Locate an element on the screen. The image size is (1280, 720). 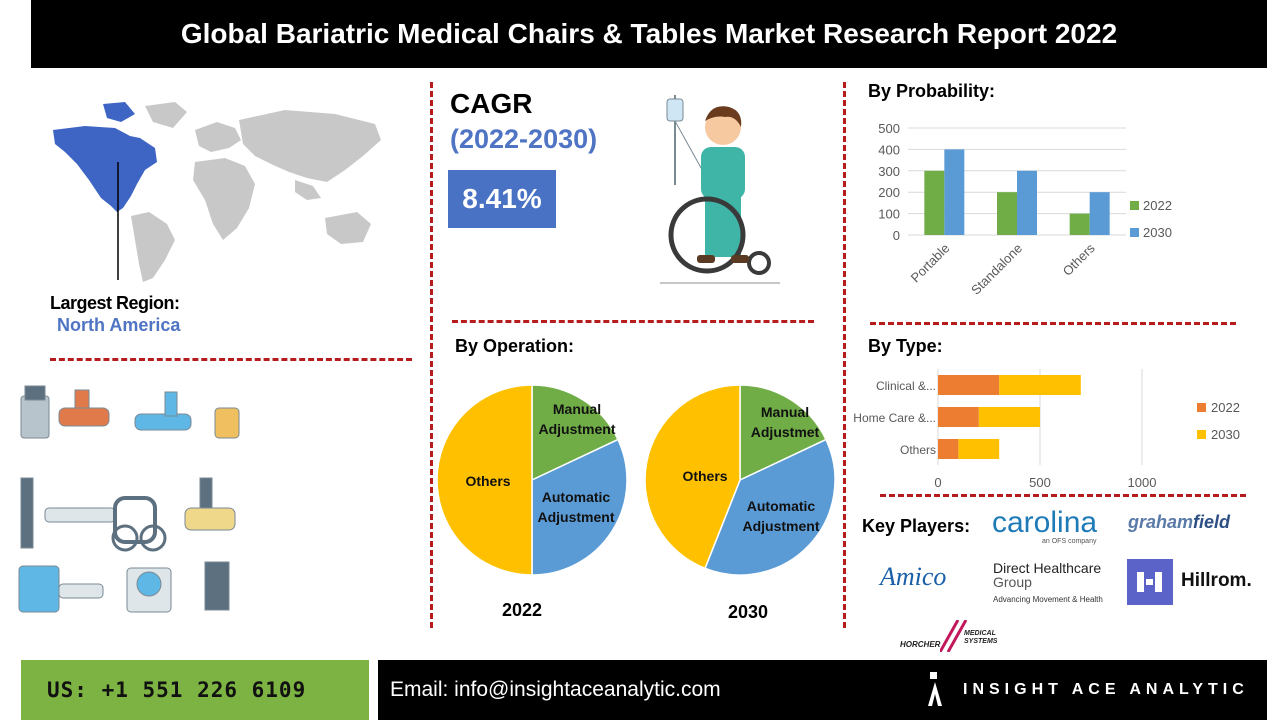
world-map is located at coordinates (217, 192).